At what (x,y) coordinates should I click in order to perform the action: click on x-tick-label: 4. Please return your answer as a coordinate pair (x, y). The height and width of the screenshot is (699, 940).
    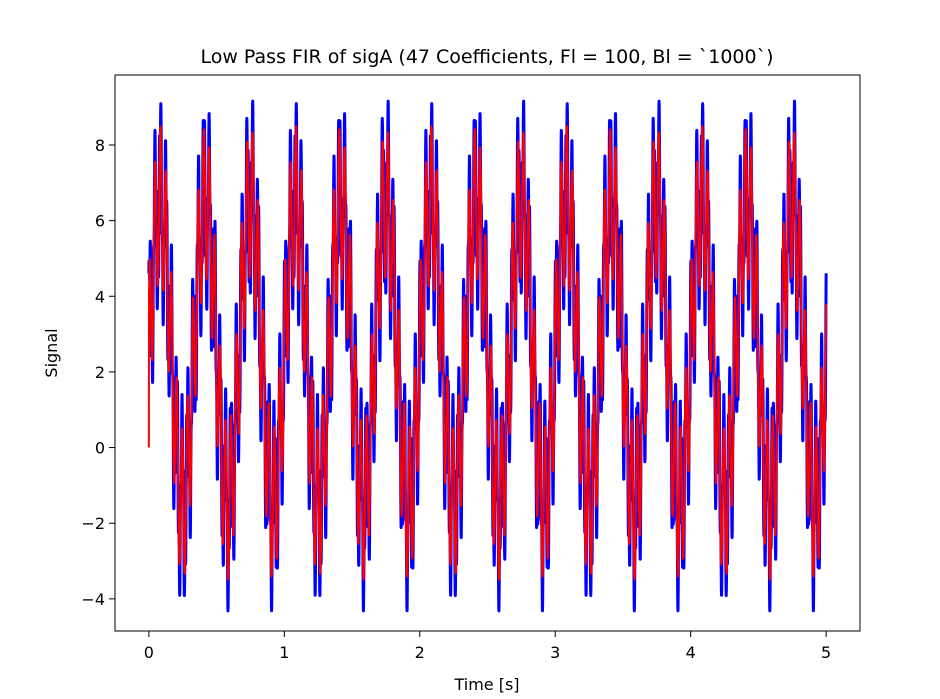
    Looking at the image, I should click on (691, 652).